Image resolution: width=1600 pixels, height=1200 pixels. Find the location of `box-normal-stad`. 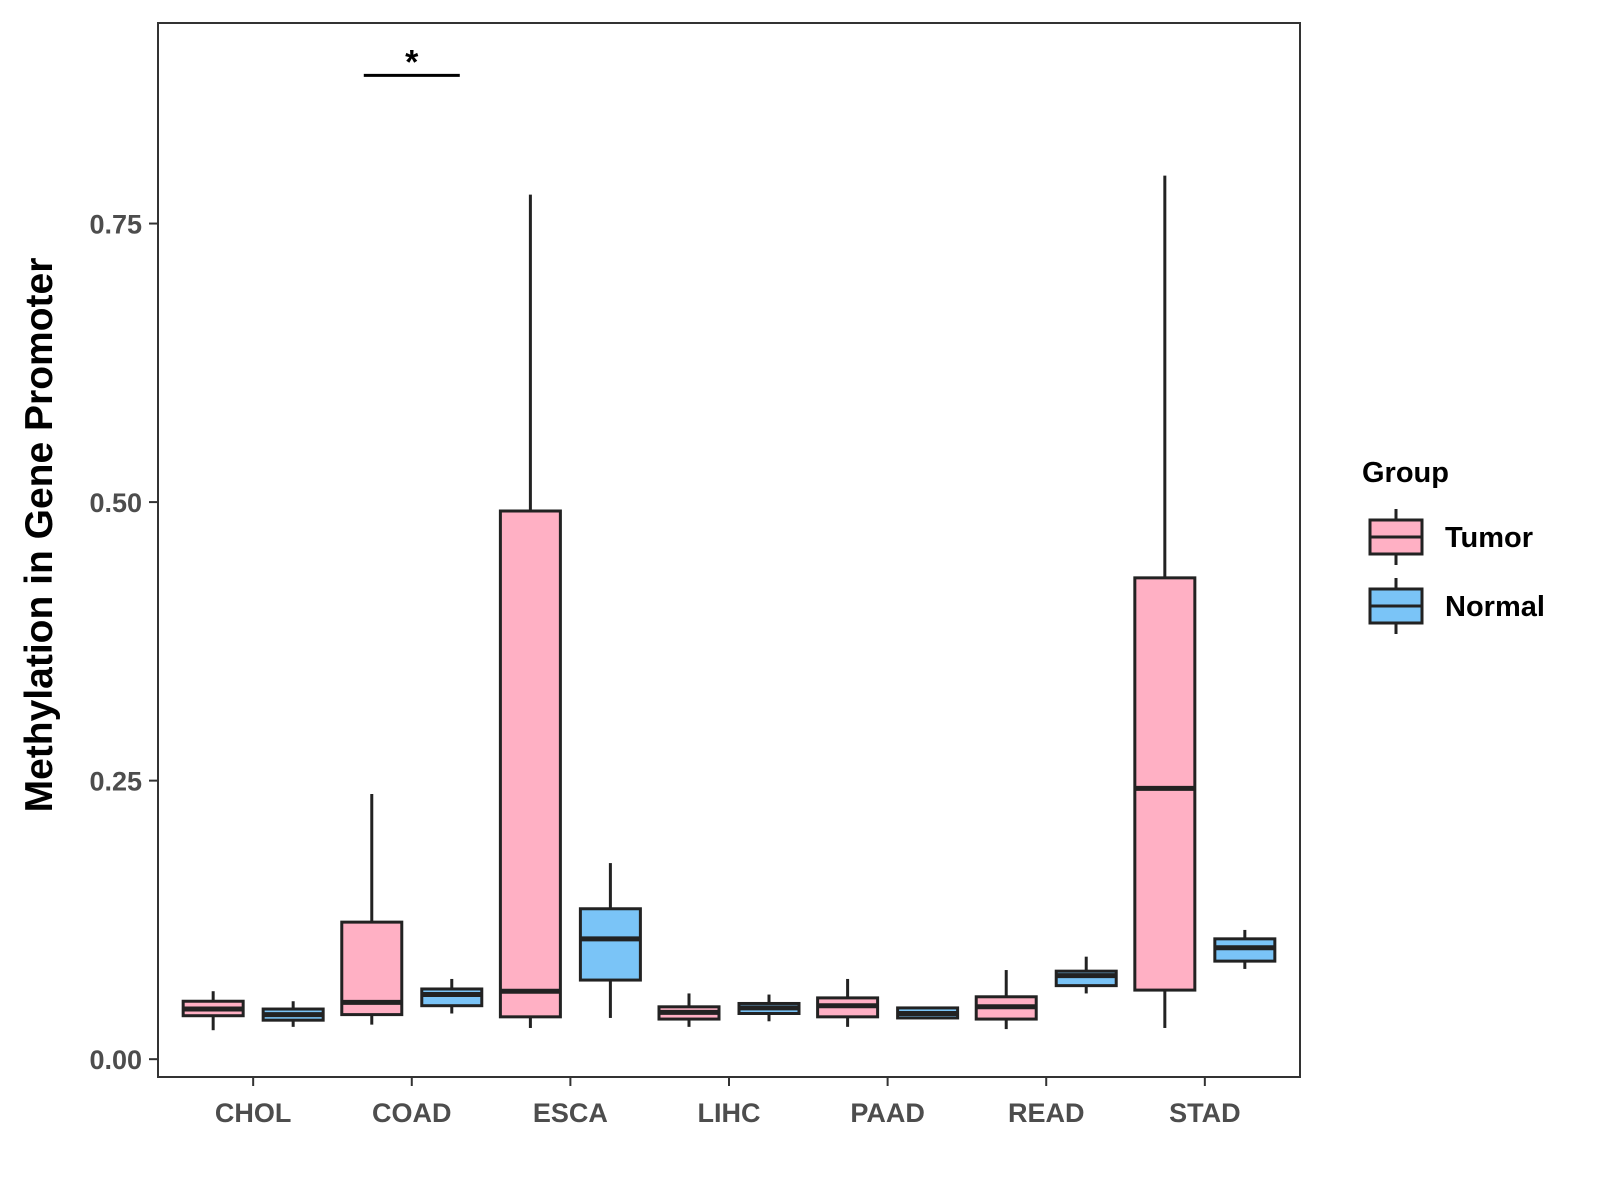

box-normal-stad is located at coordinates (1245, 949).